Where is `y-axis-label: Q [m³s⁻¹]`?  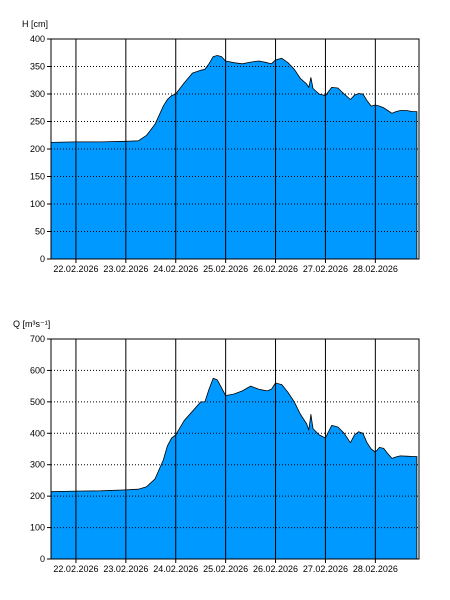 y-axis-label: Q [m³s⁻¹] is located at coordinates (31, 324).